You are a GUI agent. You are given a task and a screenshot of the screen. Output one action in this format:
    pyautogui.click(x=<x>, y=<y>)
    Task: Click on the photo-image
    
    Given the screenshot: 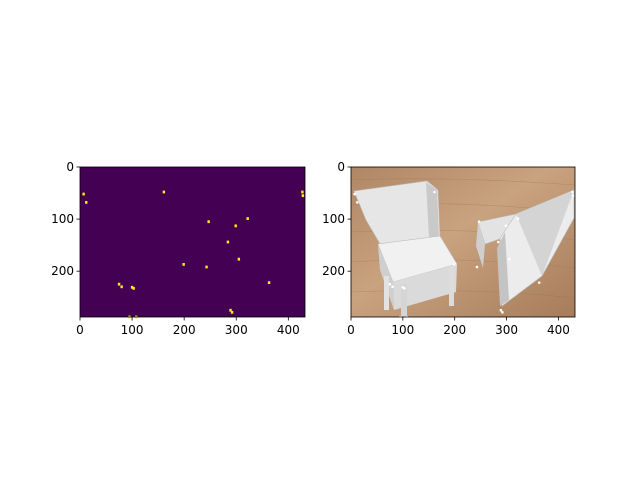 What is the action you would take?
    pyautogui.click(x=463, y=242)
    